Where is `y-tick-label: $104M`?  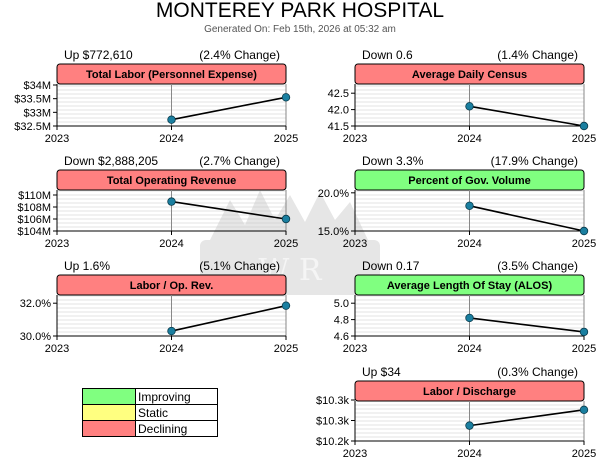 y-tick-label: $104M is located at coordinates (34, 232).